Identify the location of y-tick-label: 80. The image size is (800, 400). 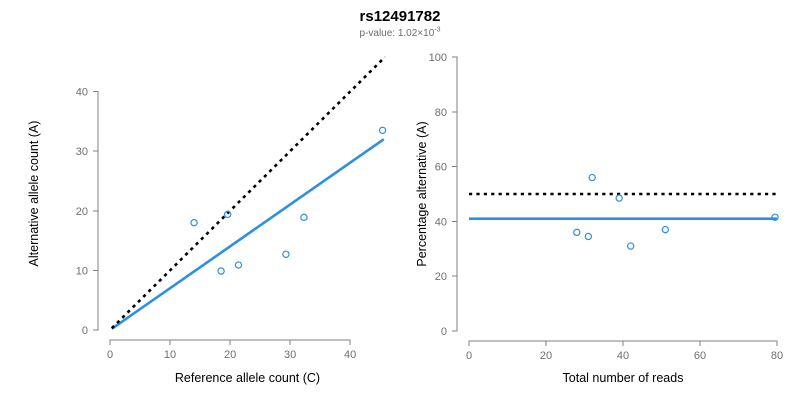
(441, 113).